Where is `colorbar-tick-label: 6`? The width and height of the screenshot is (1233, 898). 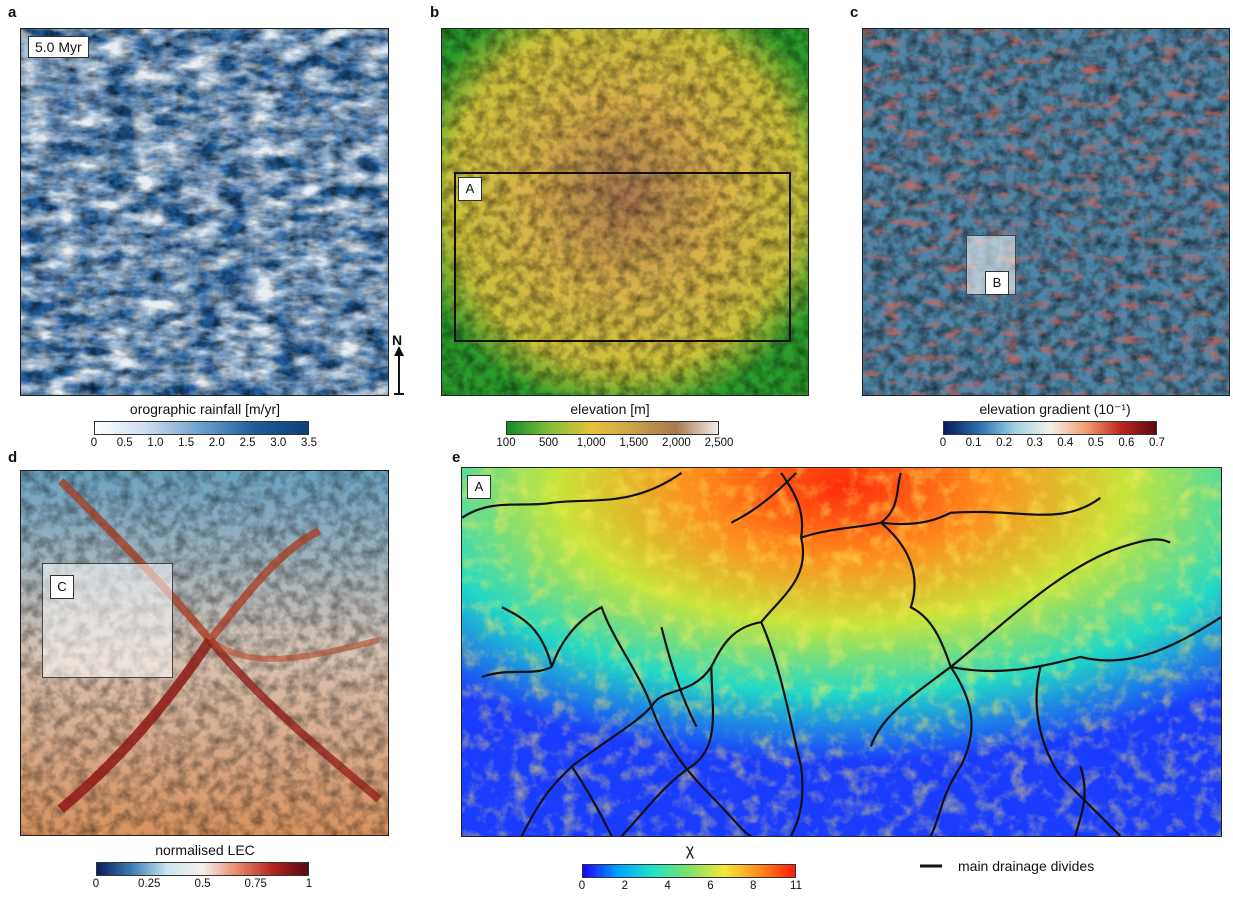 colorbar-tick-label: 6 is located at coordinates (710, 886).